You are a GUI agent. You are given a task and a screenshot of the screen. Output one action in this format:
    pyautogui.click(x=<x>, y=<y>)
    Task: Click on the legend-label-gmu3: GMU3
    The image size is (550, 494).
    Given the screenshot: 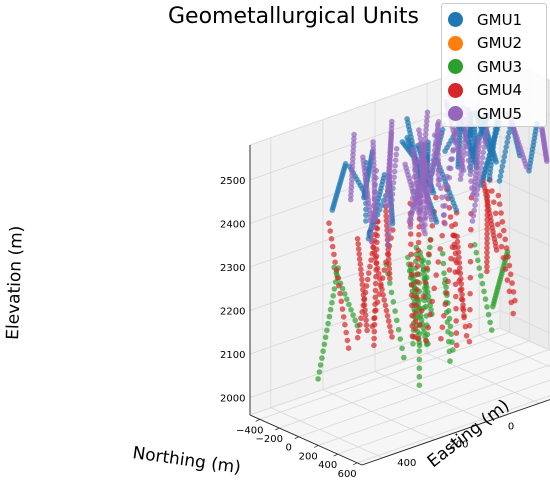 What is the action you would take?
    pyautogui.click(x=500, y=66)
    